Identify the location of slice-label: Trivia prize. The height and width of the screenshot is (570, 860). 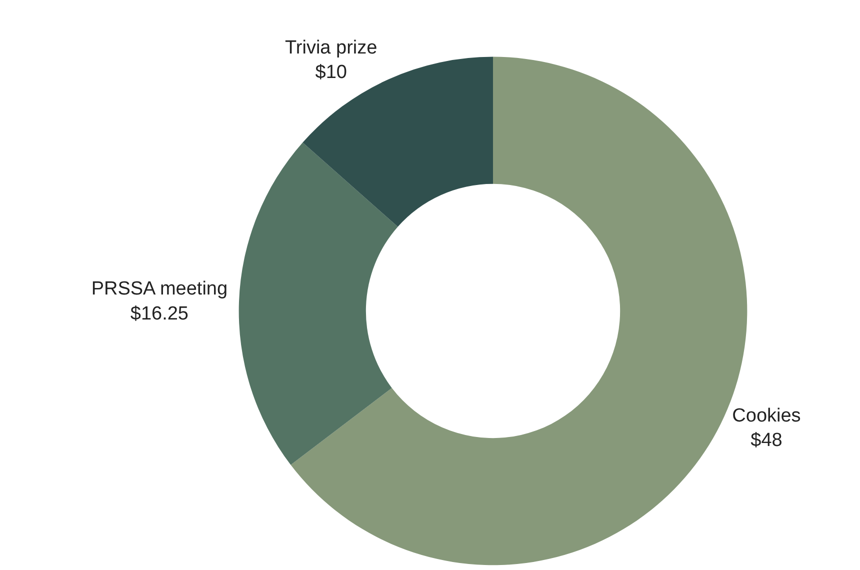
(331, 47).